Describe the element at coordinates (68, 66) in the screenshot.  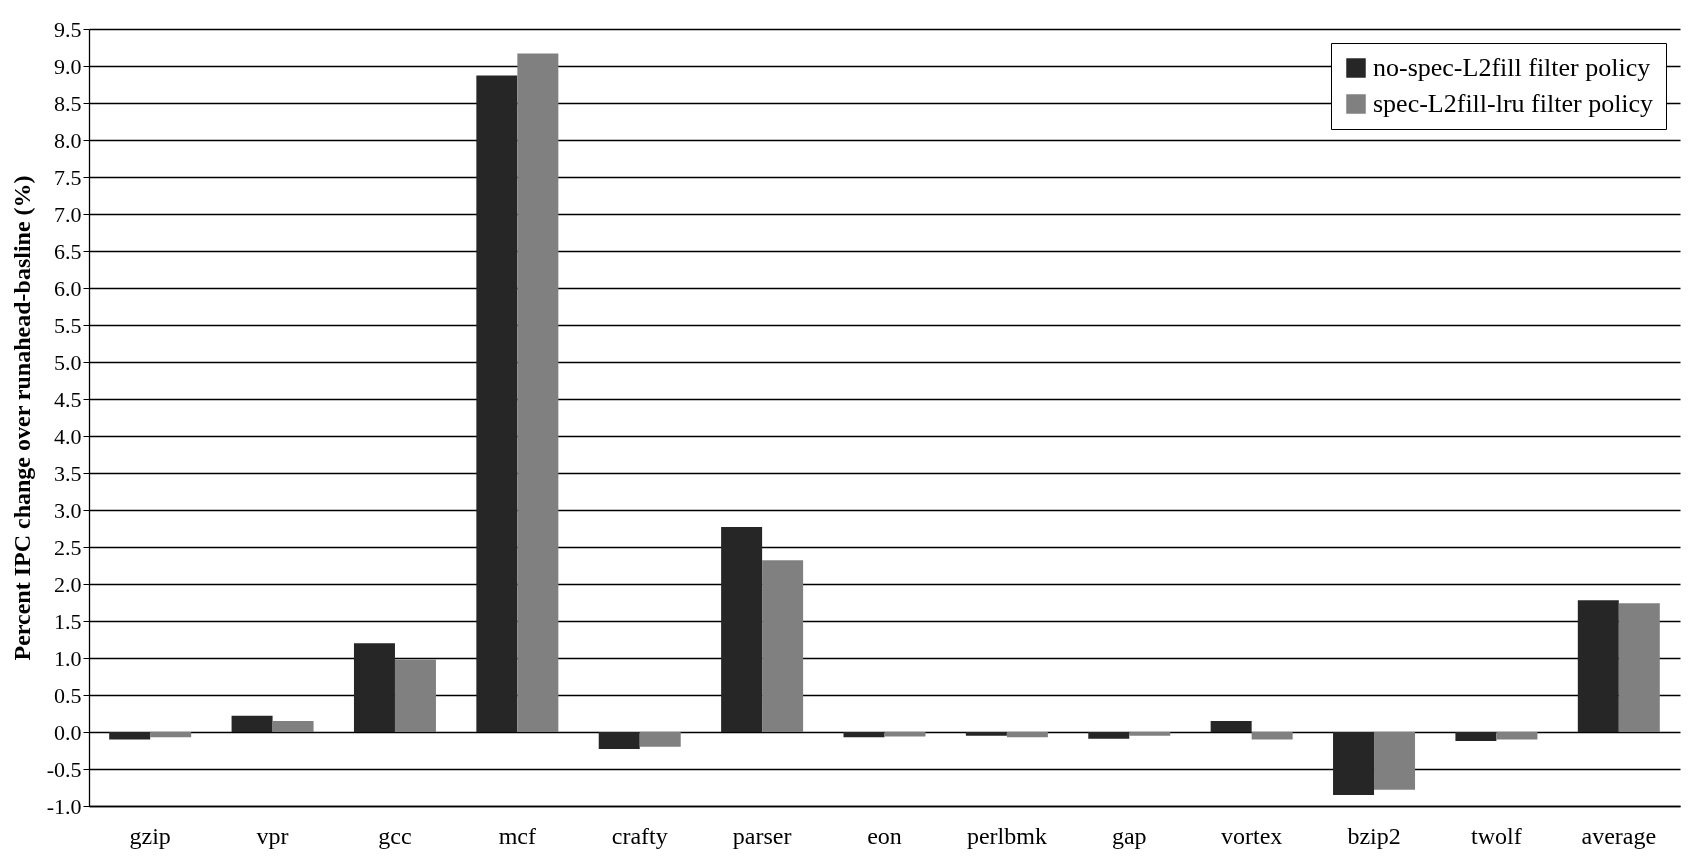
I see `y-tick-label: 9.0` at that location.